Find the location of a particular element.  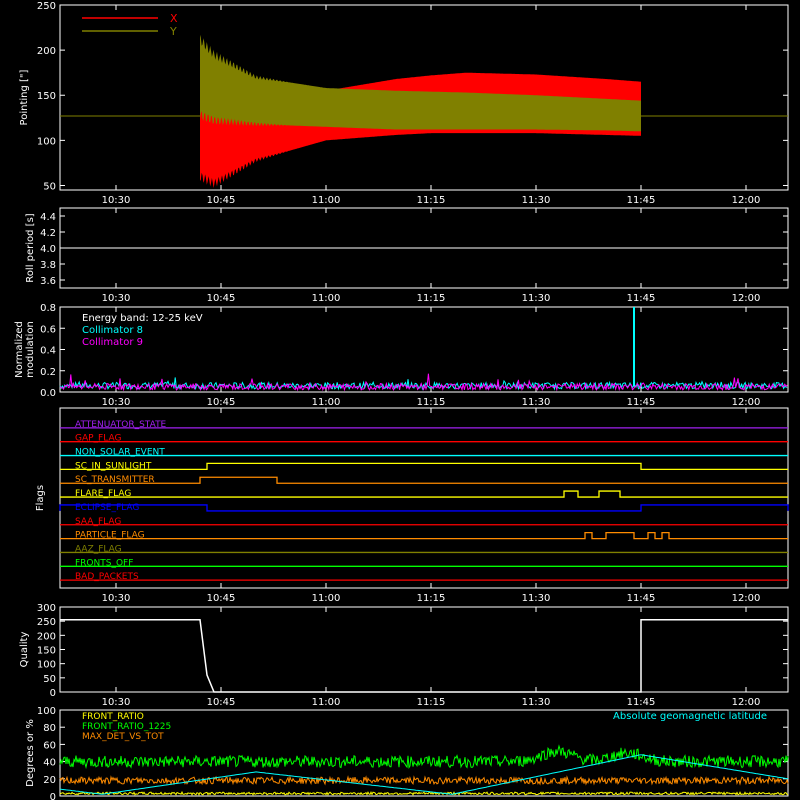

quality-x-tick-label: 11:45 is located at coordinates (641, 702).